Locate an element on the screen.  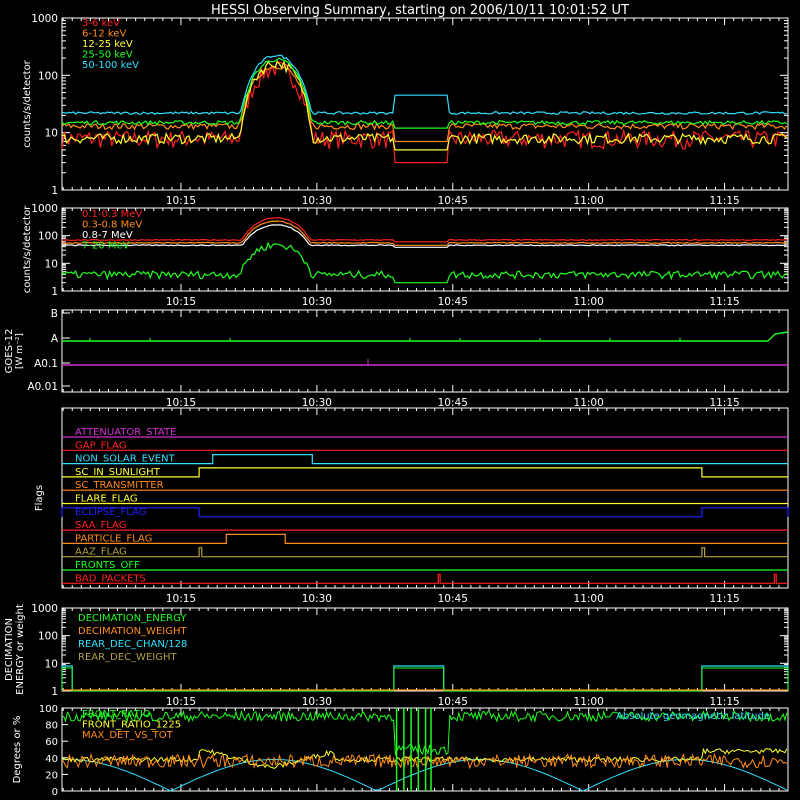
flag-label: NON_SOLAR_EVENT is located at coordinates (125, 459).